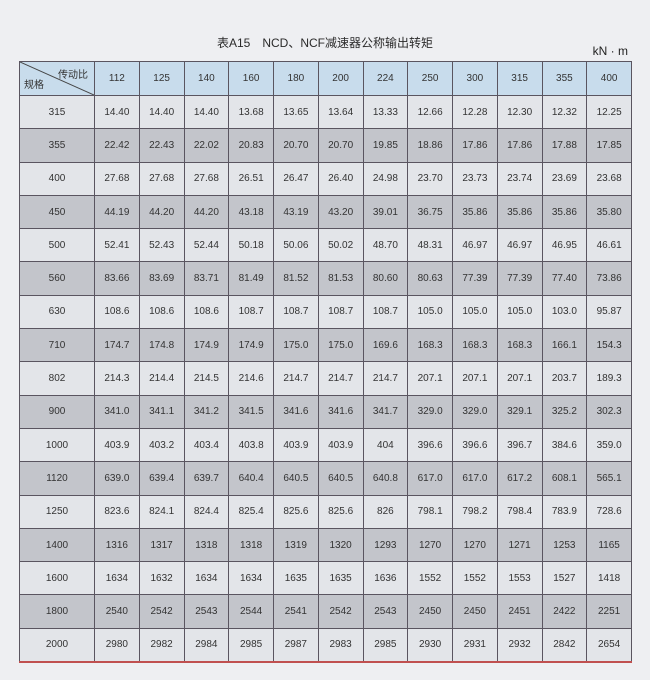  Describe the element at coordinates (385, 278) in the screenshot. I see `torque-cell: 80.60` at that location.